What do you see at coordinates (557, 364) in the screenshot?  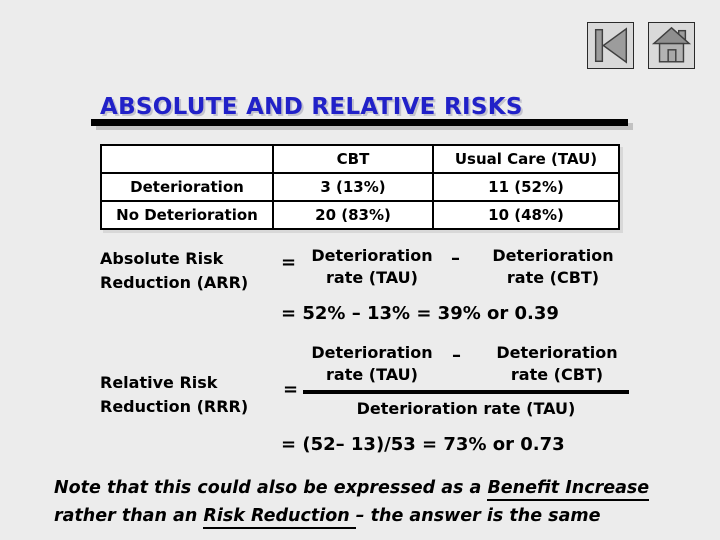 I see `rrr-numerator-subtrahend: Deterioration rate (CBT)` at bounding box center [557, 364].